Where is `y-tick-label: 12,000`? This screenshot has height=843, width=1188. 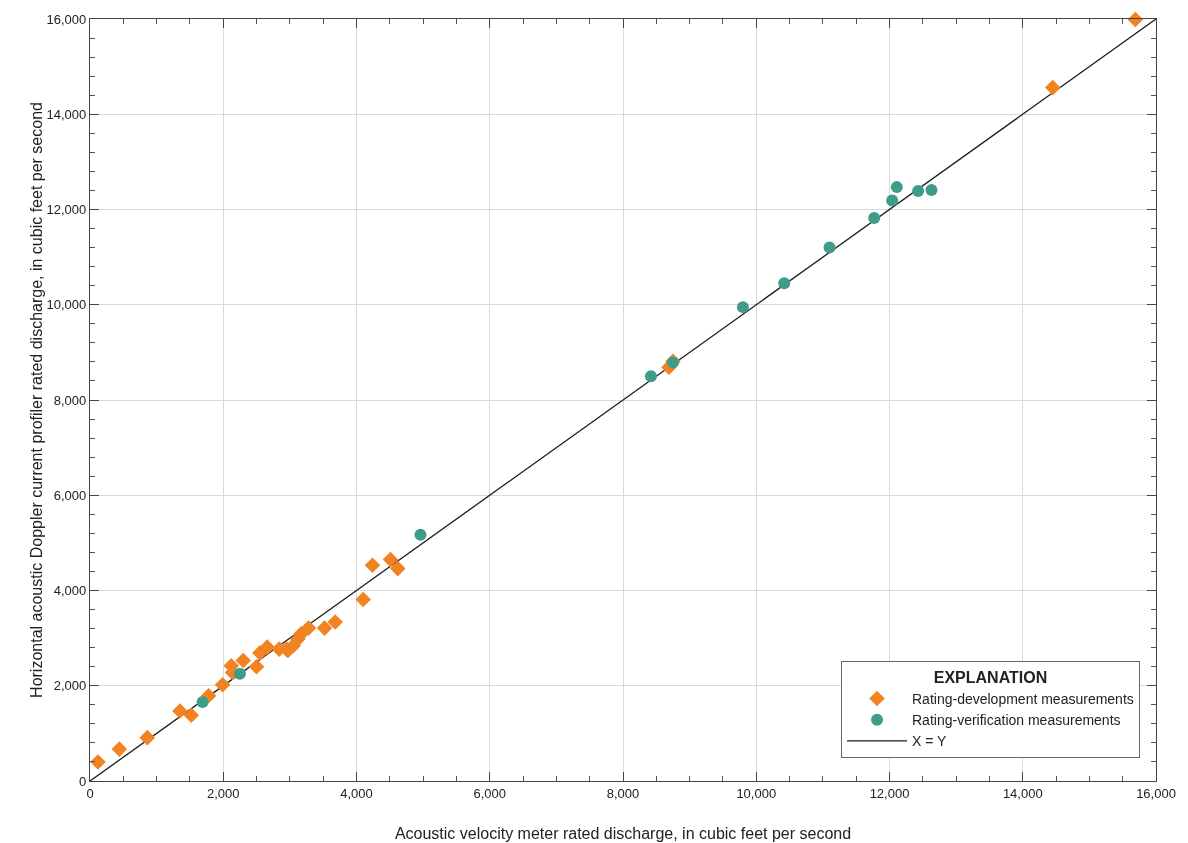
y-tick-label: 12,000 is located at coordinates (66, 210).